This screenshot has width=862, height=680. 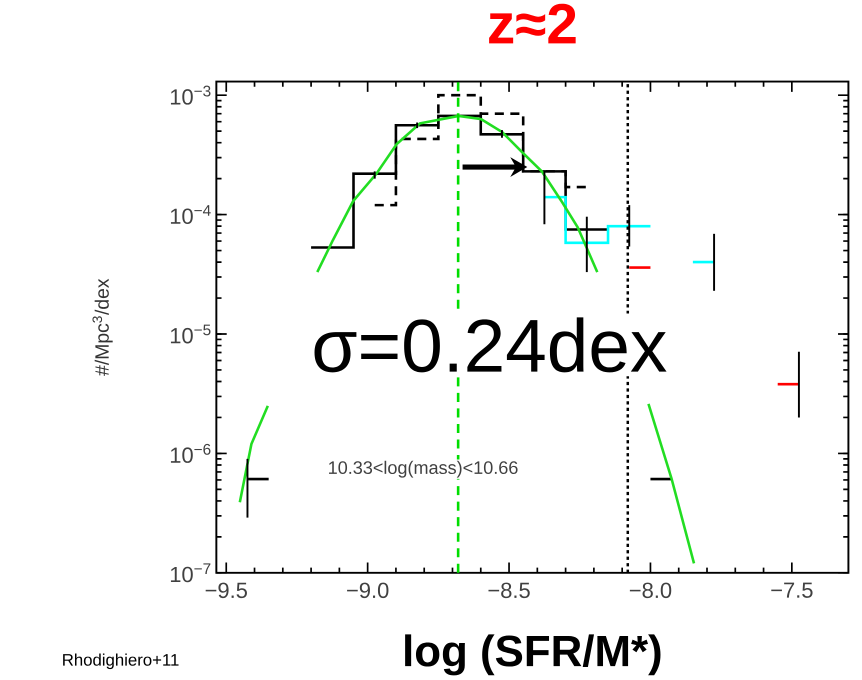 What do you see at coordinates (190, 214) in the screenshot?
I see `y-tick-label: 10$^{−4}$` at bounding box center [190, 214].